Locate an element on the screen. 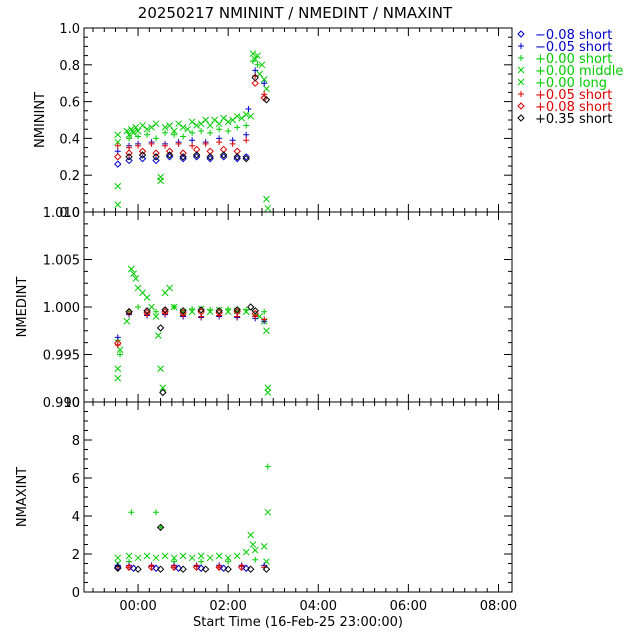 The image size is (640, 640). legend-label: +0.00 short is located at coordinates (573, 59).